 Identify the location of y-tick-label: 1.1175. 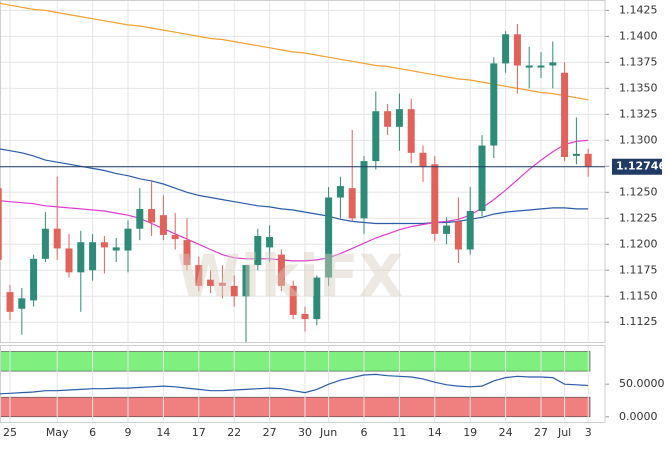
(638, 269).